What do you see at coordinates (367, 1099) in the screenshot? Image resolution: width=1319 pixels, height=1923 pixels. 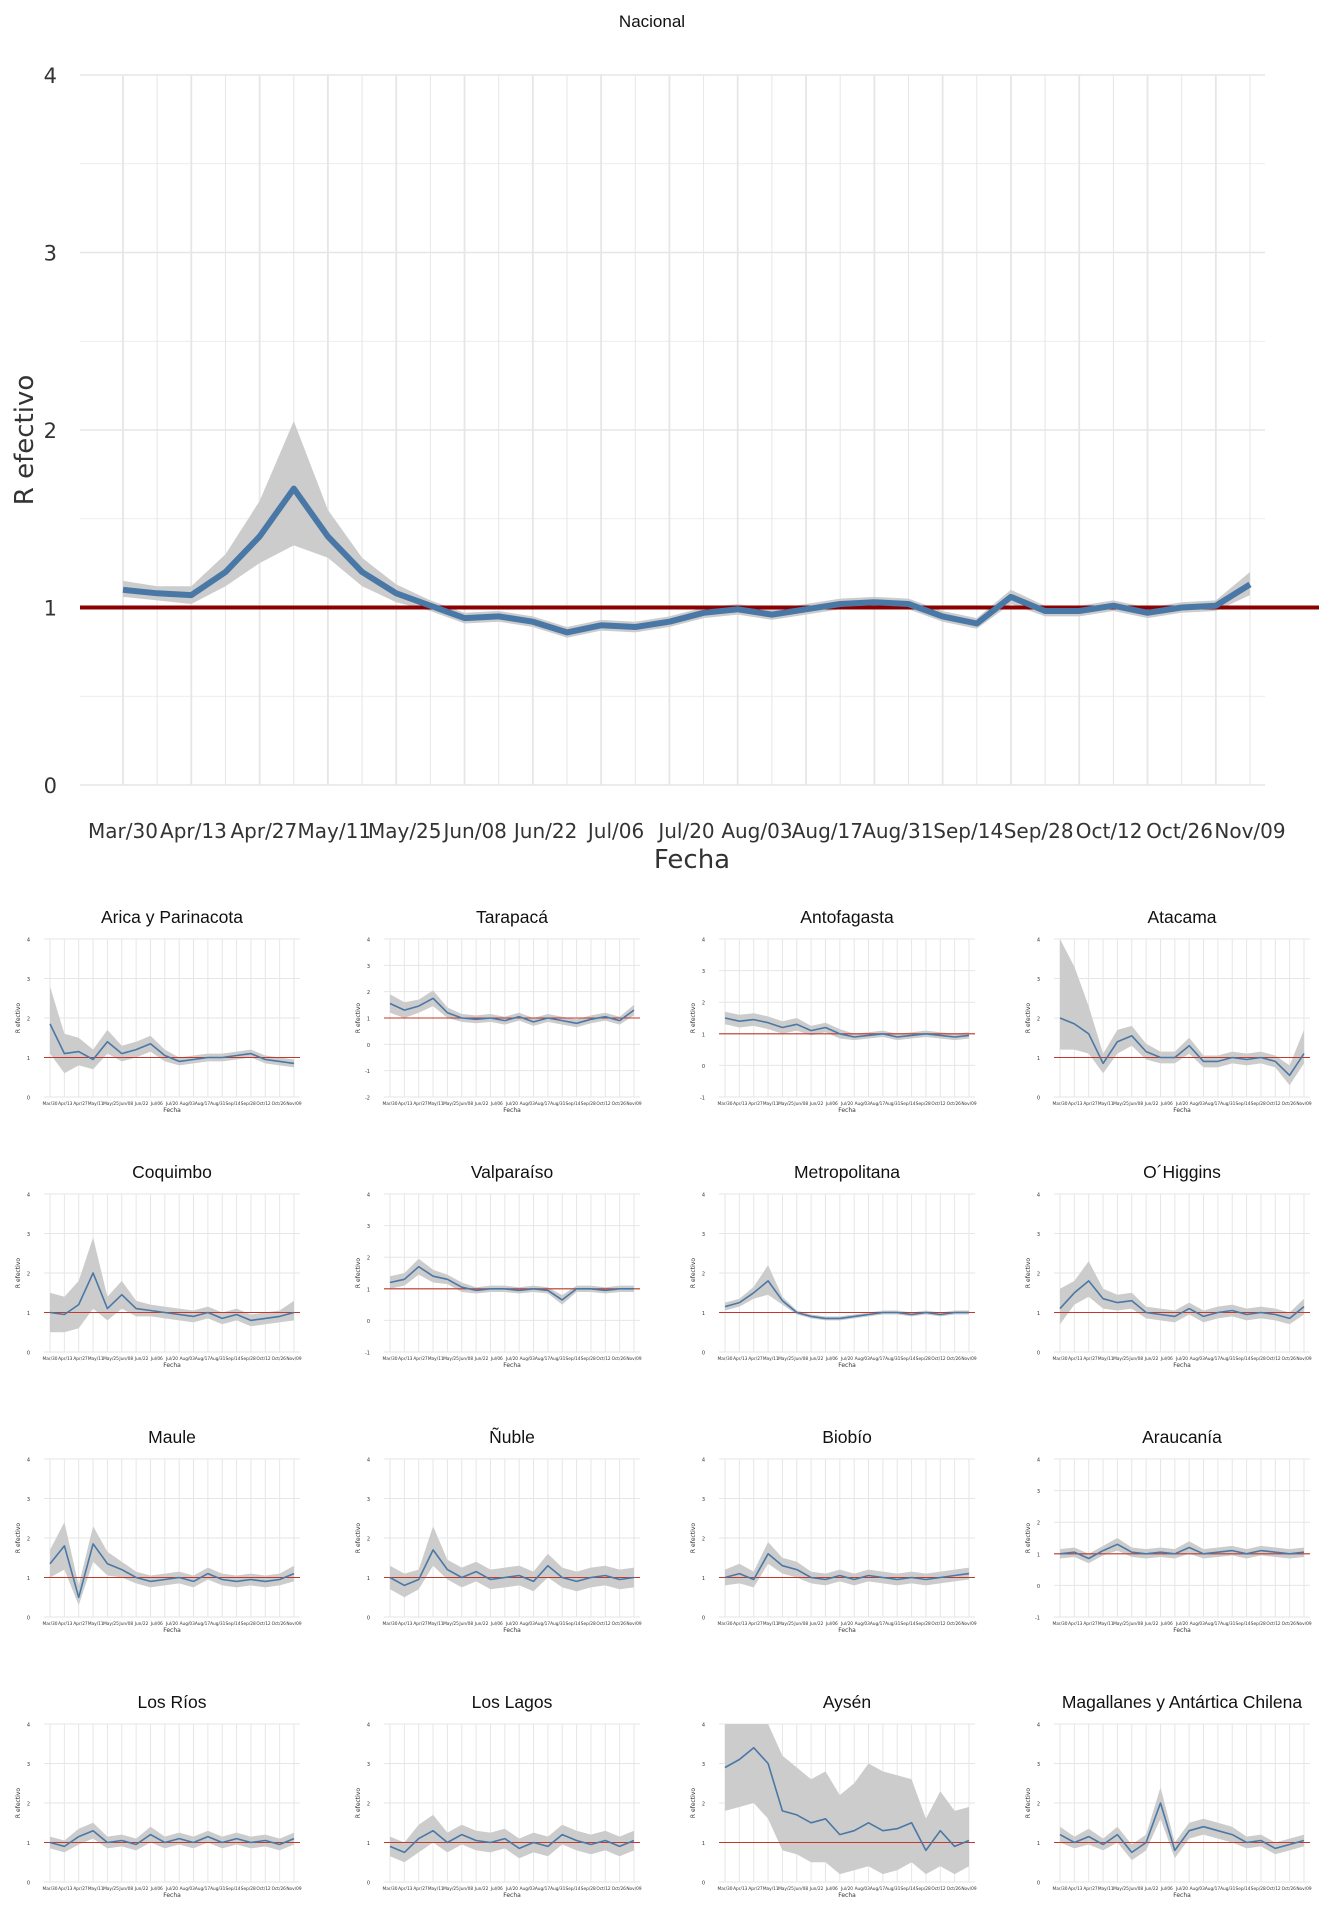 I see `y-tick-label: -2` at bounding box center [367, 1099].